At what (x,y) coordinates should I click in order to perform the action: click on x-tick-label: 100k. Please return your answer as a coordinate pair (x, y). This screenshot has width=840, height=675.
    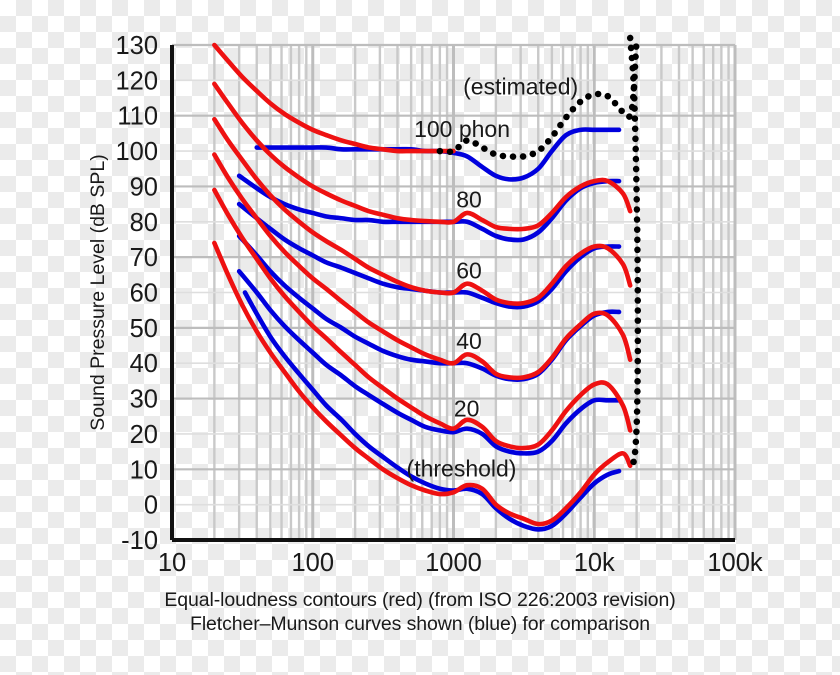
    Looking at the image, I should click on (735, 563).